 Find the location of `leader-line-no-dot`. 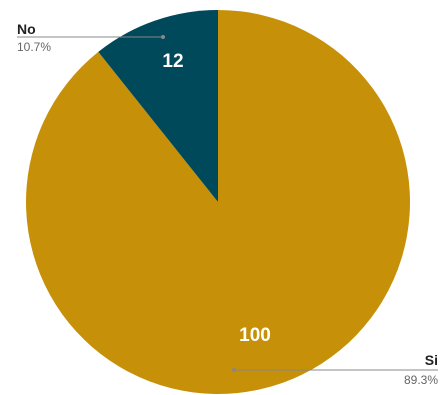

leader-line-no-dot is located at coordinates (163, 37).